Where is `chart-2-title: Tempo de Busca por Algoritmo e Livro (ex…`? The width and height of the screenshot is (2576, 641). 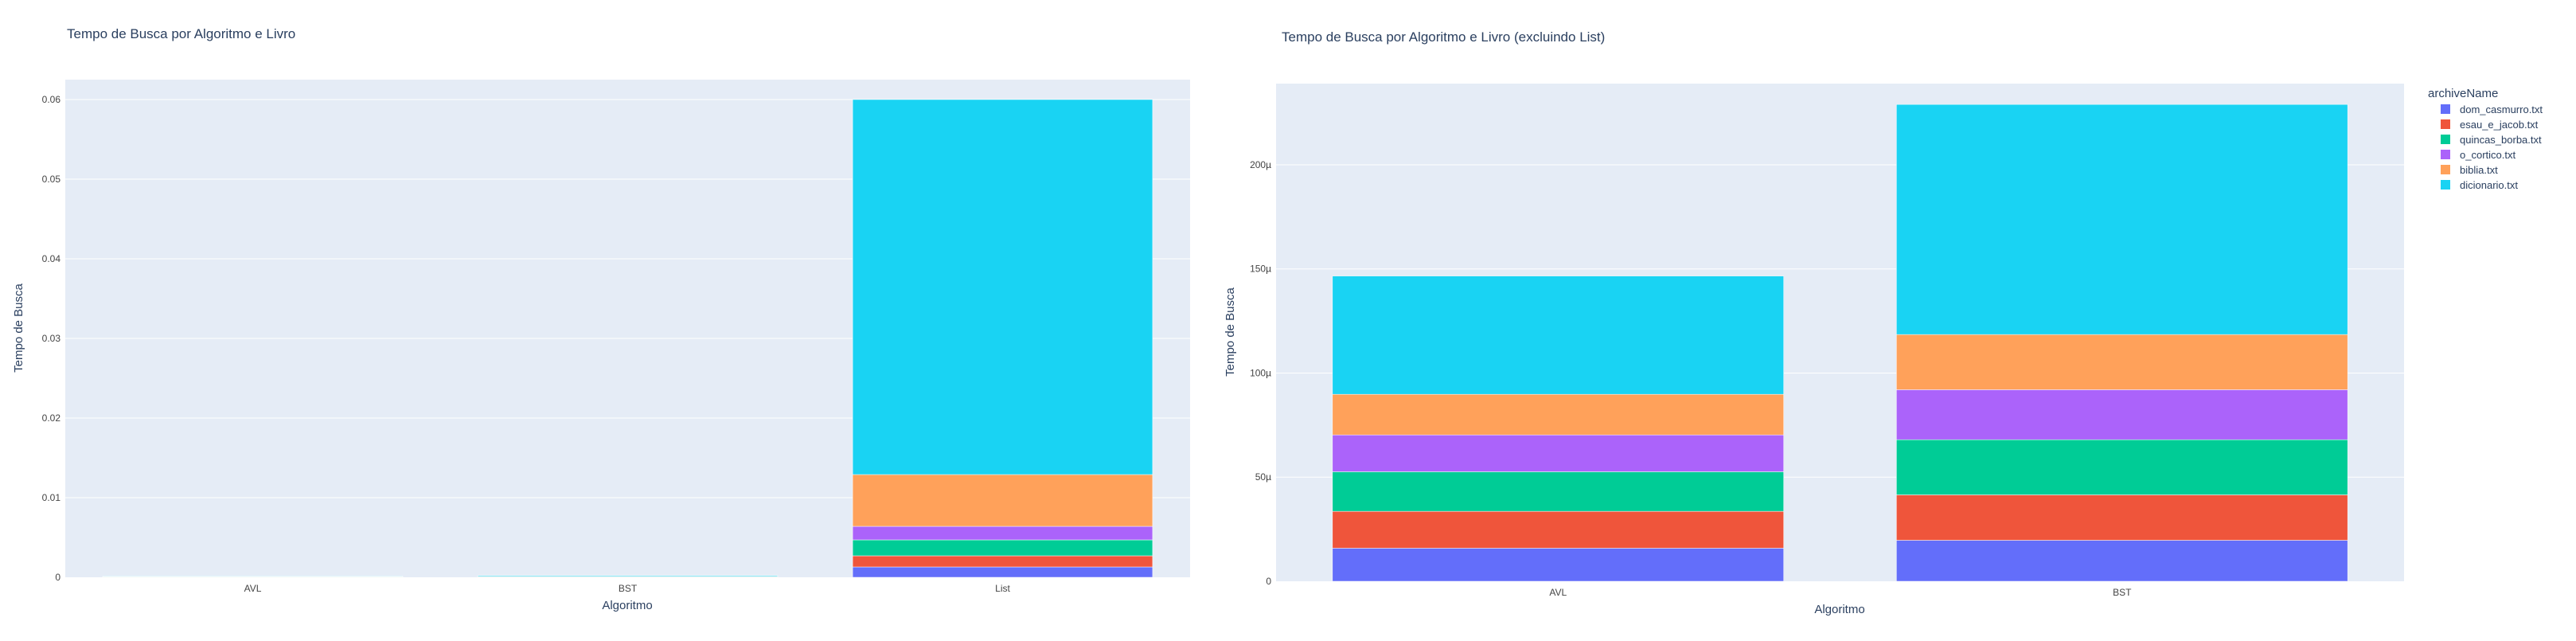 chart-2-title: Tempo de Busca por Algoritmo e Livro (ex… is located at coordinates (1443, 37).